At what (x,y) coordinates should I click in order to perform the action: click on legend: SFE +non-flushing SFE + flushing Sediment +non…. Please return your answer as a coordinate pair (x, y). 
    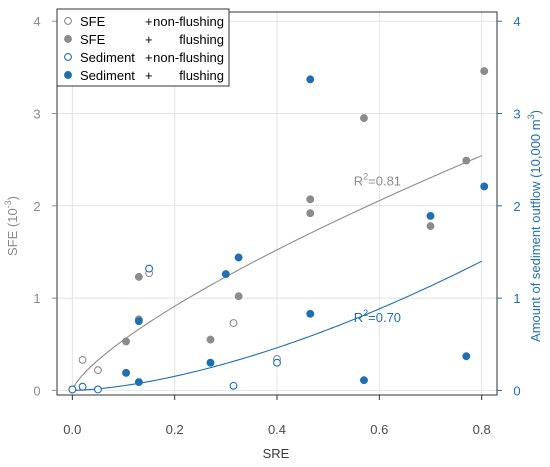
    Looking at the image, I should click on (143, 47).